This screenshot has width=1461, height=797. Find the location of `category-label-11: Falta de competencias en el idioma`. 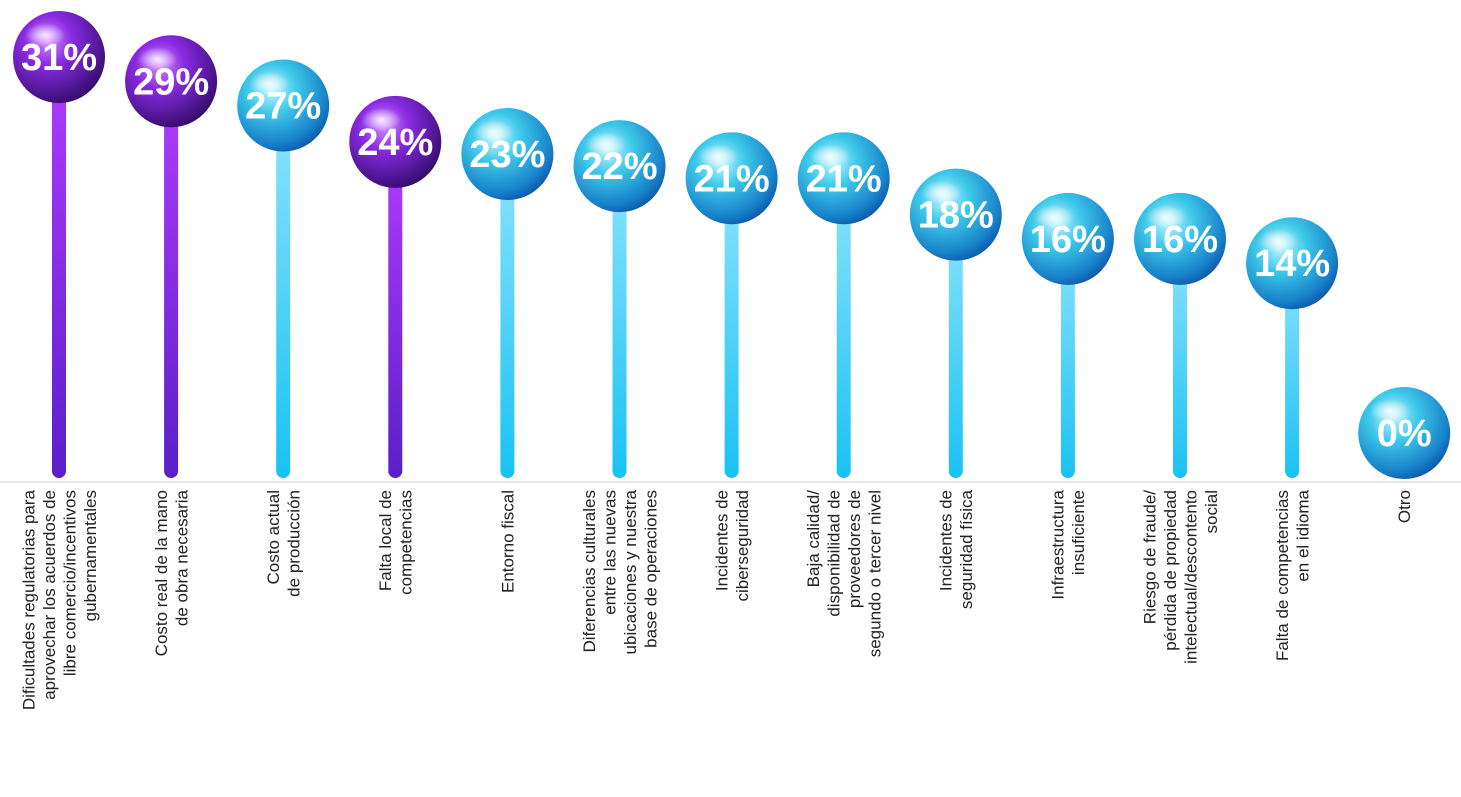

category-label-11: Falta de competencias en el idioma is located at coordinates (1293, 575).